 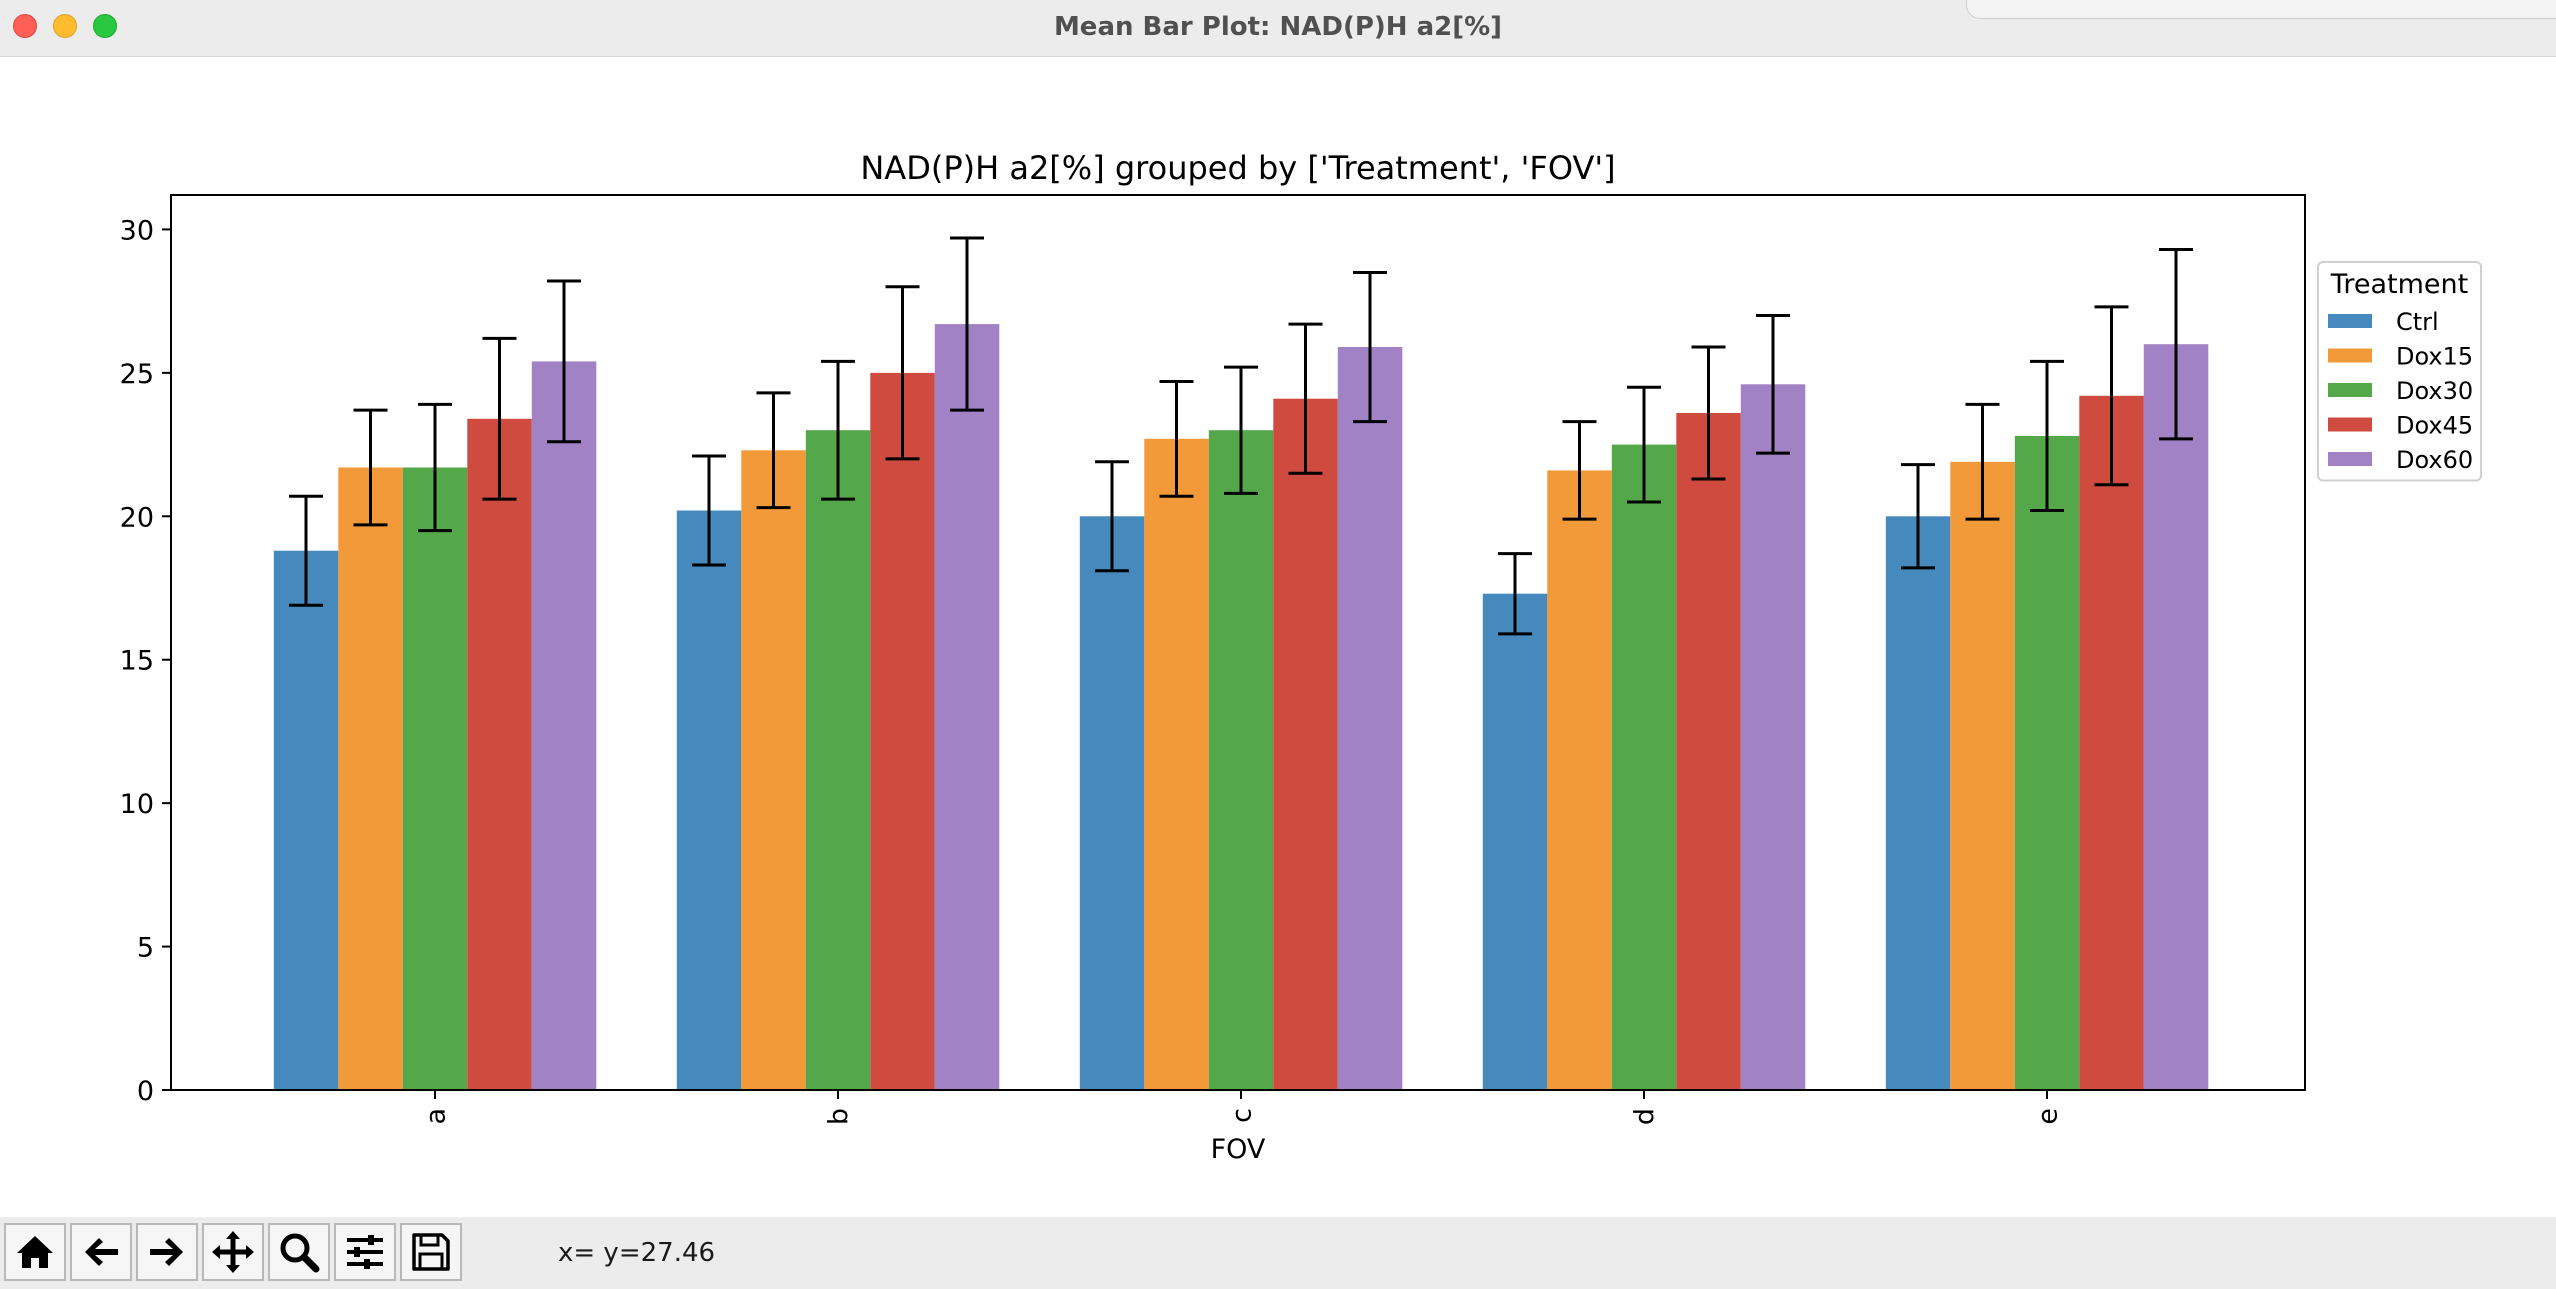 I want to click on bar-dox60-c, so click(x=1370, y=718).